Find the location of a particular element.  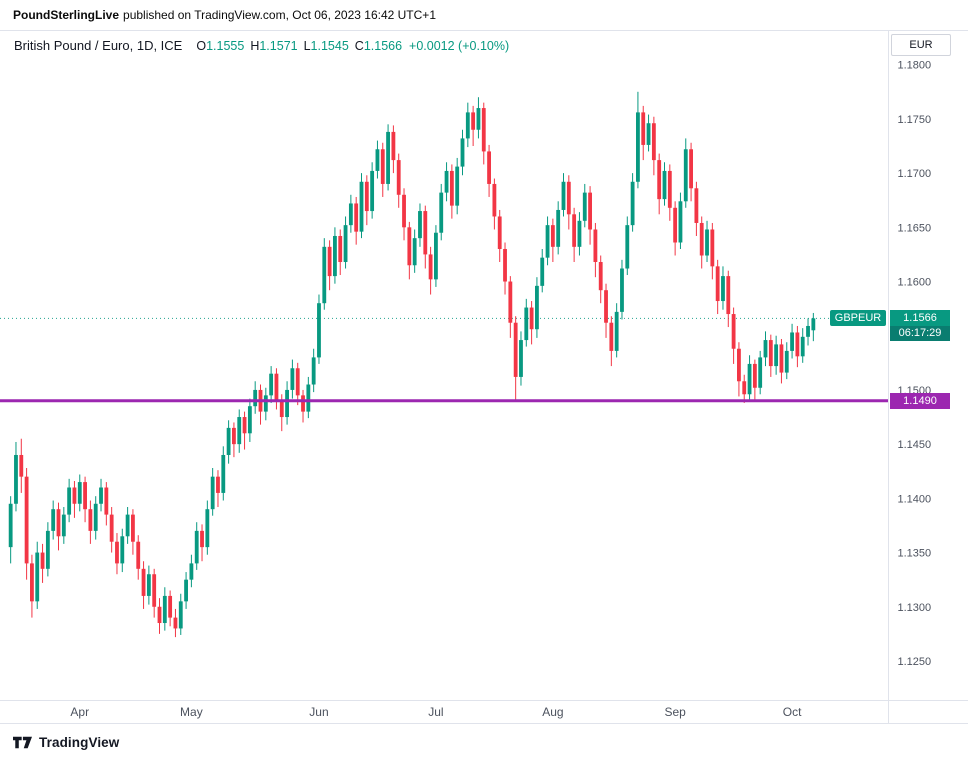

last-price-label: 1.1566 is located at coordinates (920, 318).